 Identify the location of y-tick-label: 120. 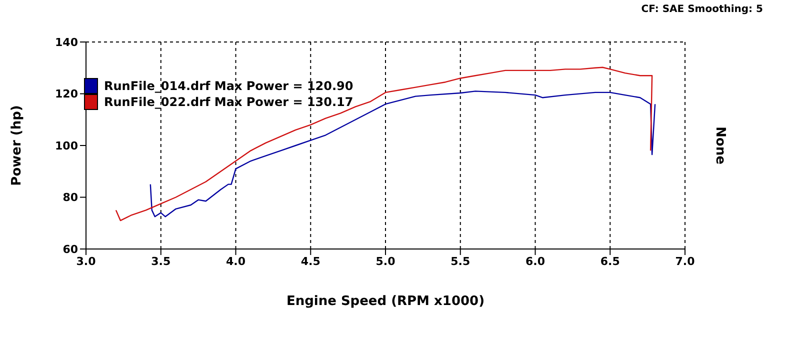
(66, 94).